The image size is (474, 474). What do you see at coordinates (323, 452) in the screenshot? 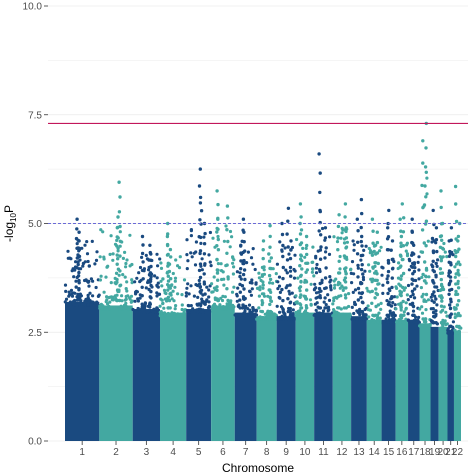
I see `x-tick-label: 11` at bounding box center [323, 452].